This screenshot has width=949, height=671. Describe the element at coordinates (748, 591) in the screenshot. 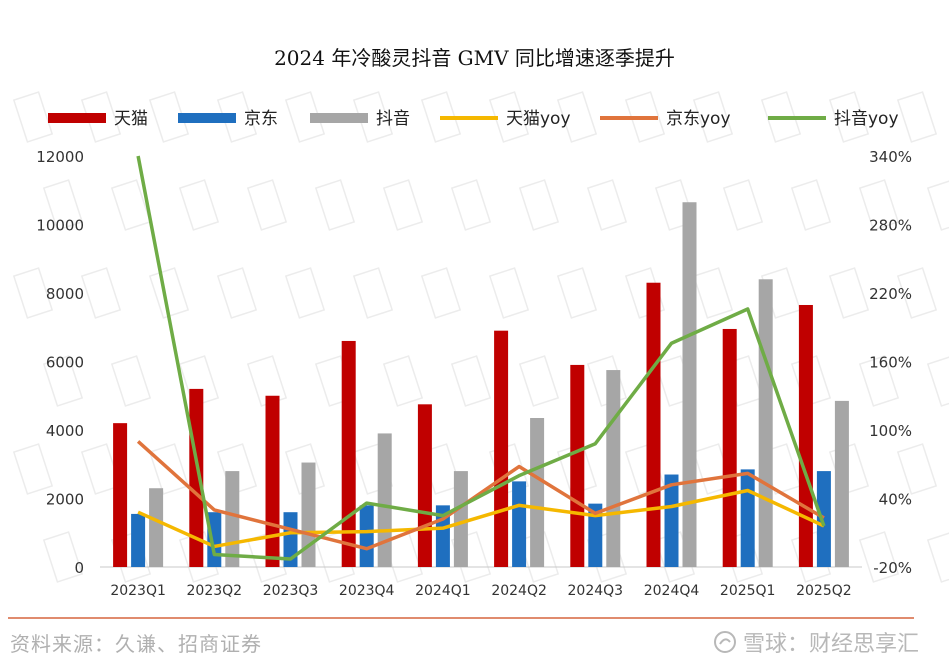

I see `x-tick-label: 2025Q1` at that location.